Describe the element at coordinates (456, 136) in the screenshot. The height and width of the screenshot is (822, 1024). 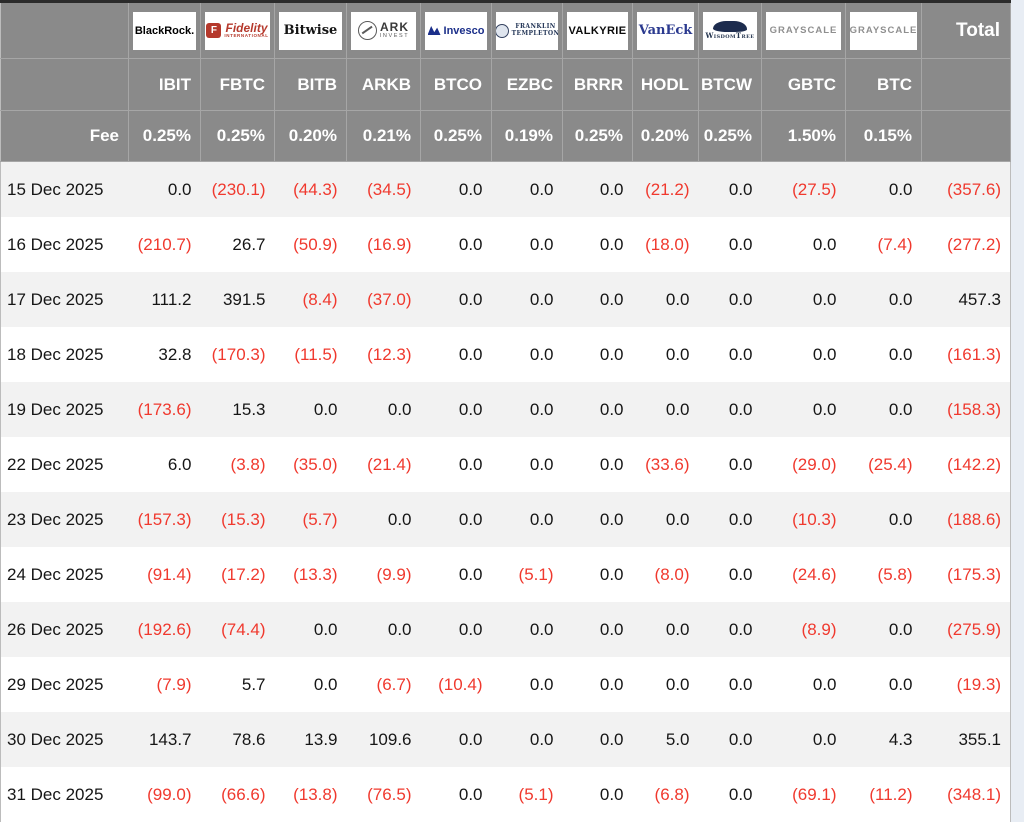
I see `fee-btco: 0.25%` at that location.